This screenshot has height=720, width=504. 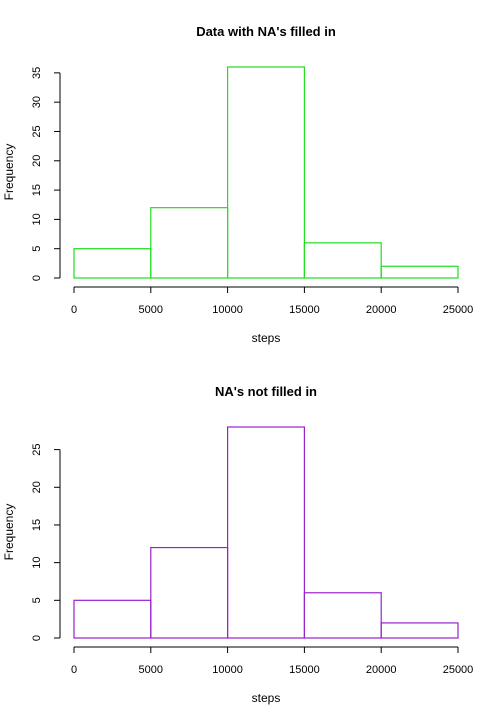 What do you see at coordinates (46, 174) in the screenshot?
I see `y-axis: 0 5 10 15 20 25 30 35` at bounding box center [46, 174].